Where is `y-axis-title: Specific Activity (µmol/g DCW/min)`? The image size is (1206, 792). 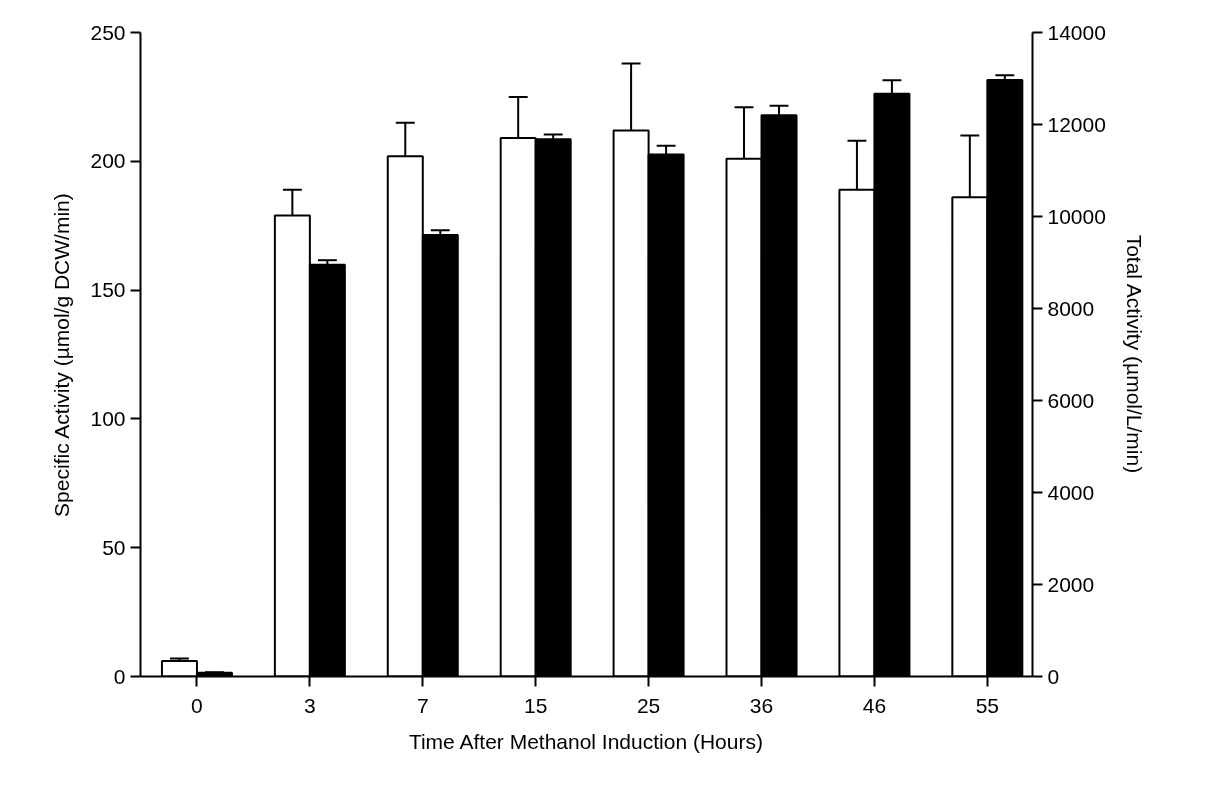
y-axis-title: Specific Activity (µmol/g DCW/min) is located at coordinates (62, 355).